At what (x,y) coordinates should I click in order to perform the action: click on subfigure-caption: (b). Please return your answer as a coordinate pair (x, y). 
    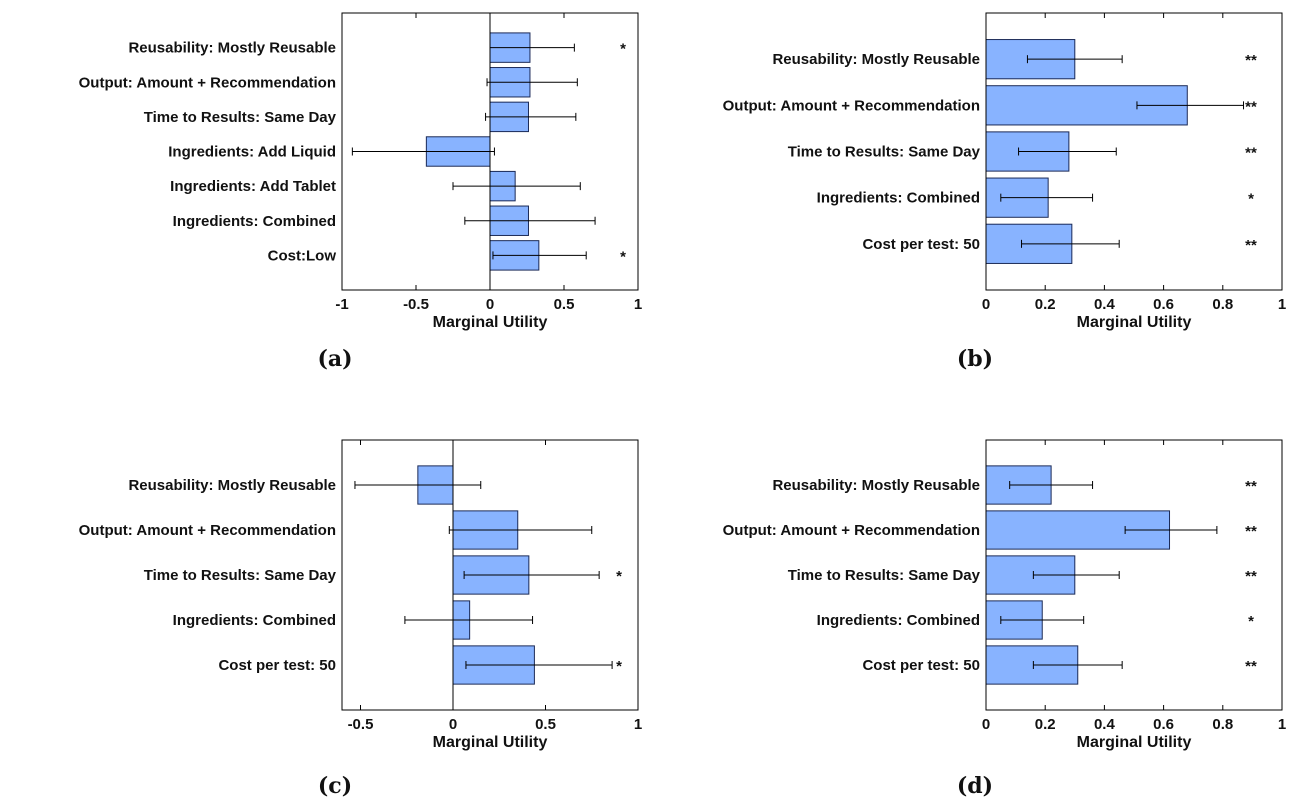
    Looking at the image, I should click on (975, 359).